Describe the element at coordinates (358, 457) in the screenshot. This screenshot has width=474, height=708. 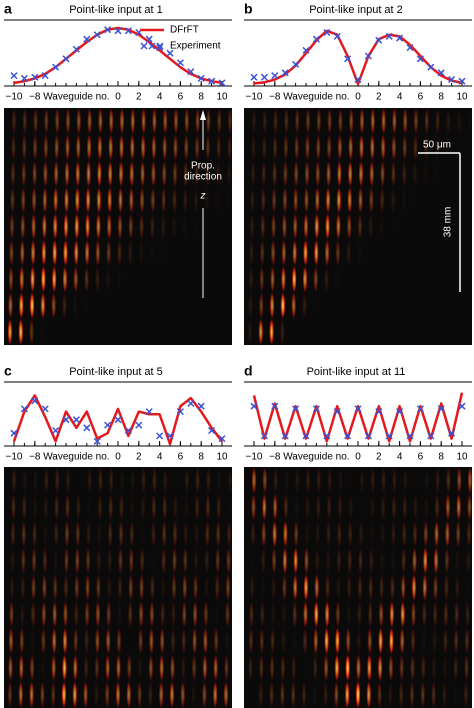
I see `x-tick-label: 0` at that location.